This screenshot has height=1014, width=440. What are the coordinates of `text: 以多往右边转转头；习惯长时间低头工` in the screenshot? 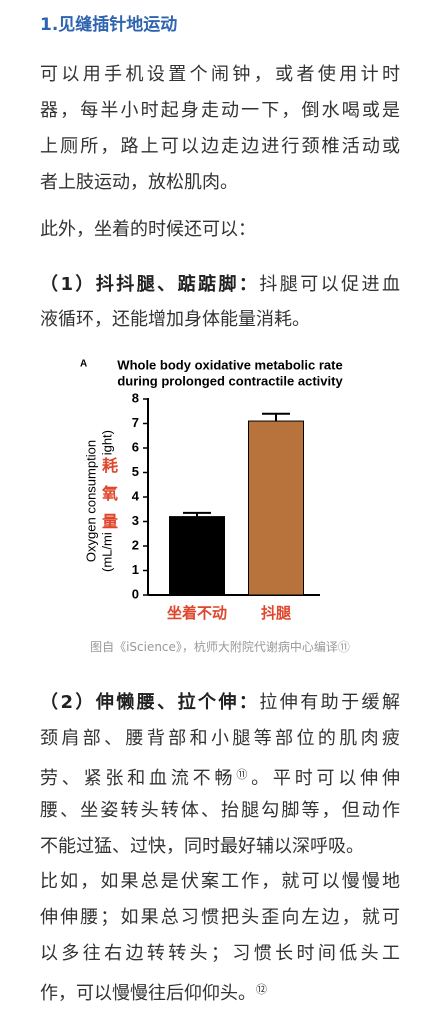 It's located at (220, 953).